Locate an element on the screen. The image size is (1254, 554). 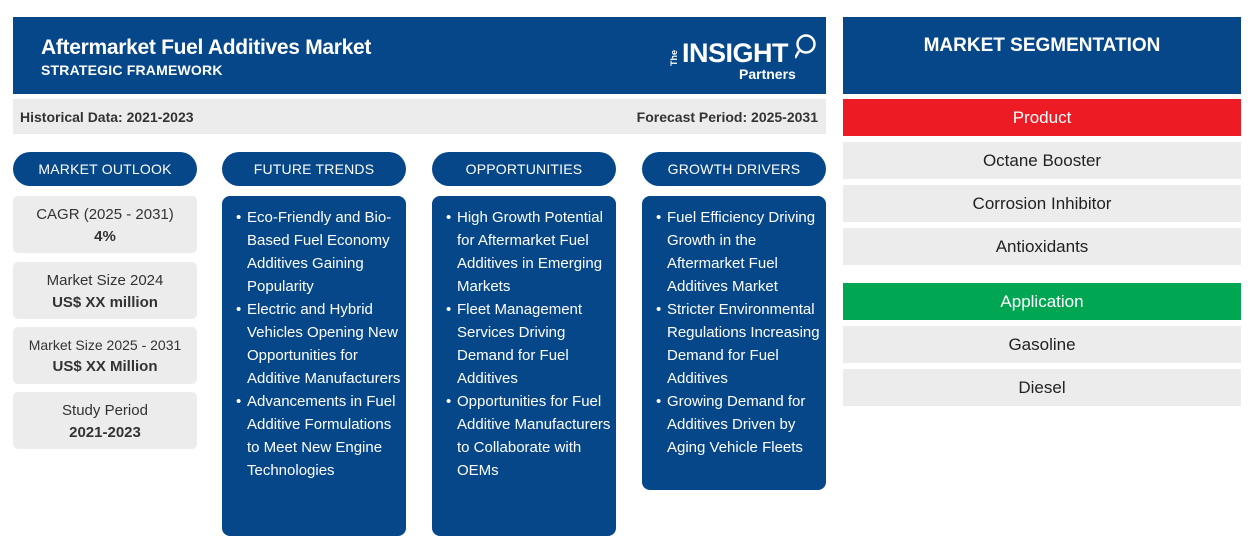
insight-partners-logo: The INSIGHT Partners is located at coordinates (740, 60).